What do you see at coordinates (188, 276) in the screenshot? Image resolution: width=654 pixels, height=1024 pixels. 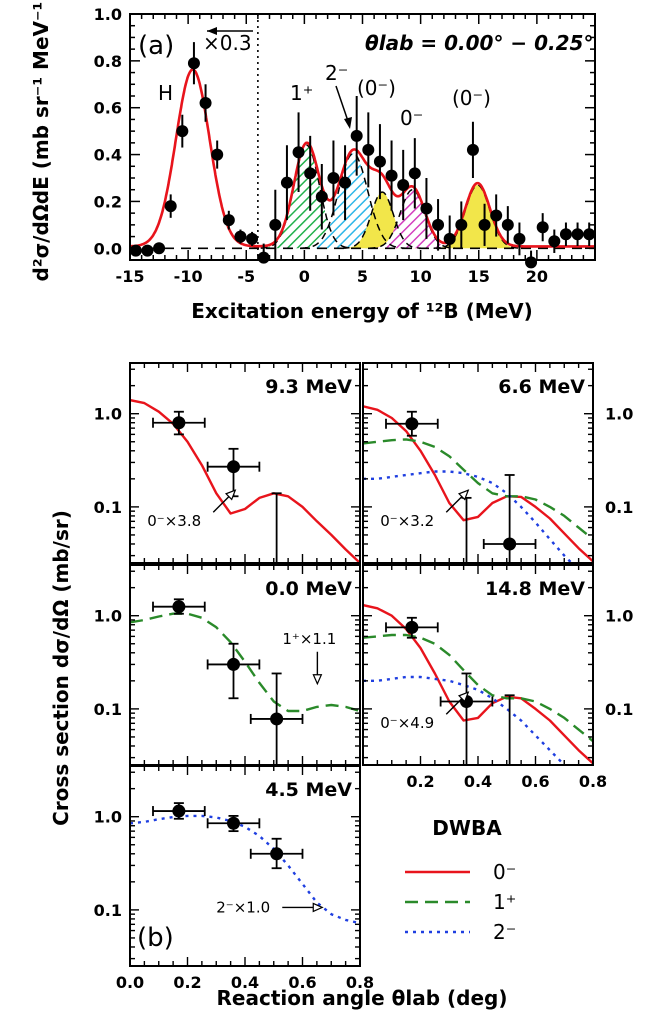 I see `x-tick-label: -10` at bounding box center [188, 276].